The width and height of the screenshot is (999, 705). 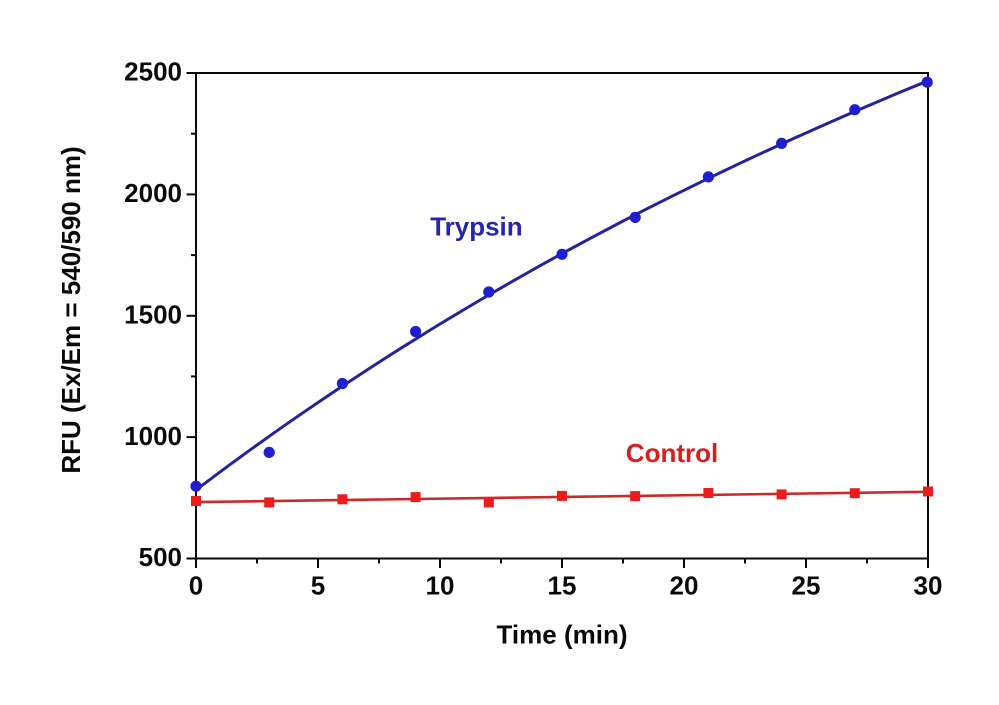 I want to click on svg-text: 15, so click(x=562, y=586).